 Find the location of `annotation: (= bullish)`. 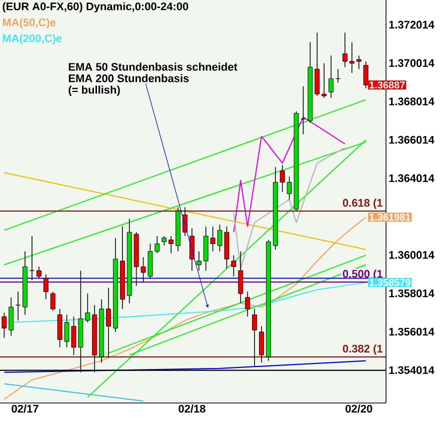

annotation: (= bullish) is located at coordinates (94, 91).